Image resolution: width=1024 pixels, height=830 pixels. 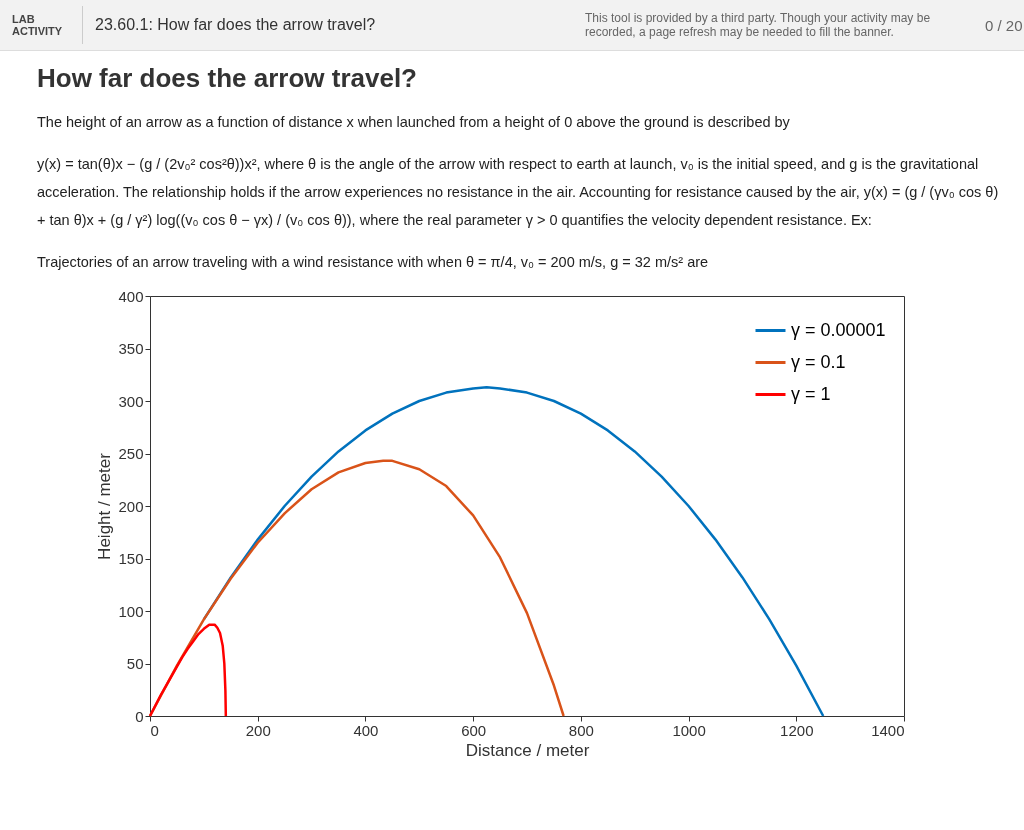 I want to click on x-tick-label: 600, so click(x=474, y=730).